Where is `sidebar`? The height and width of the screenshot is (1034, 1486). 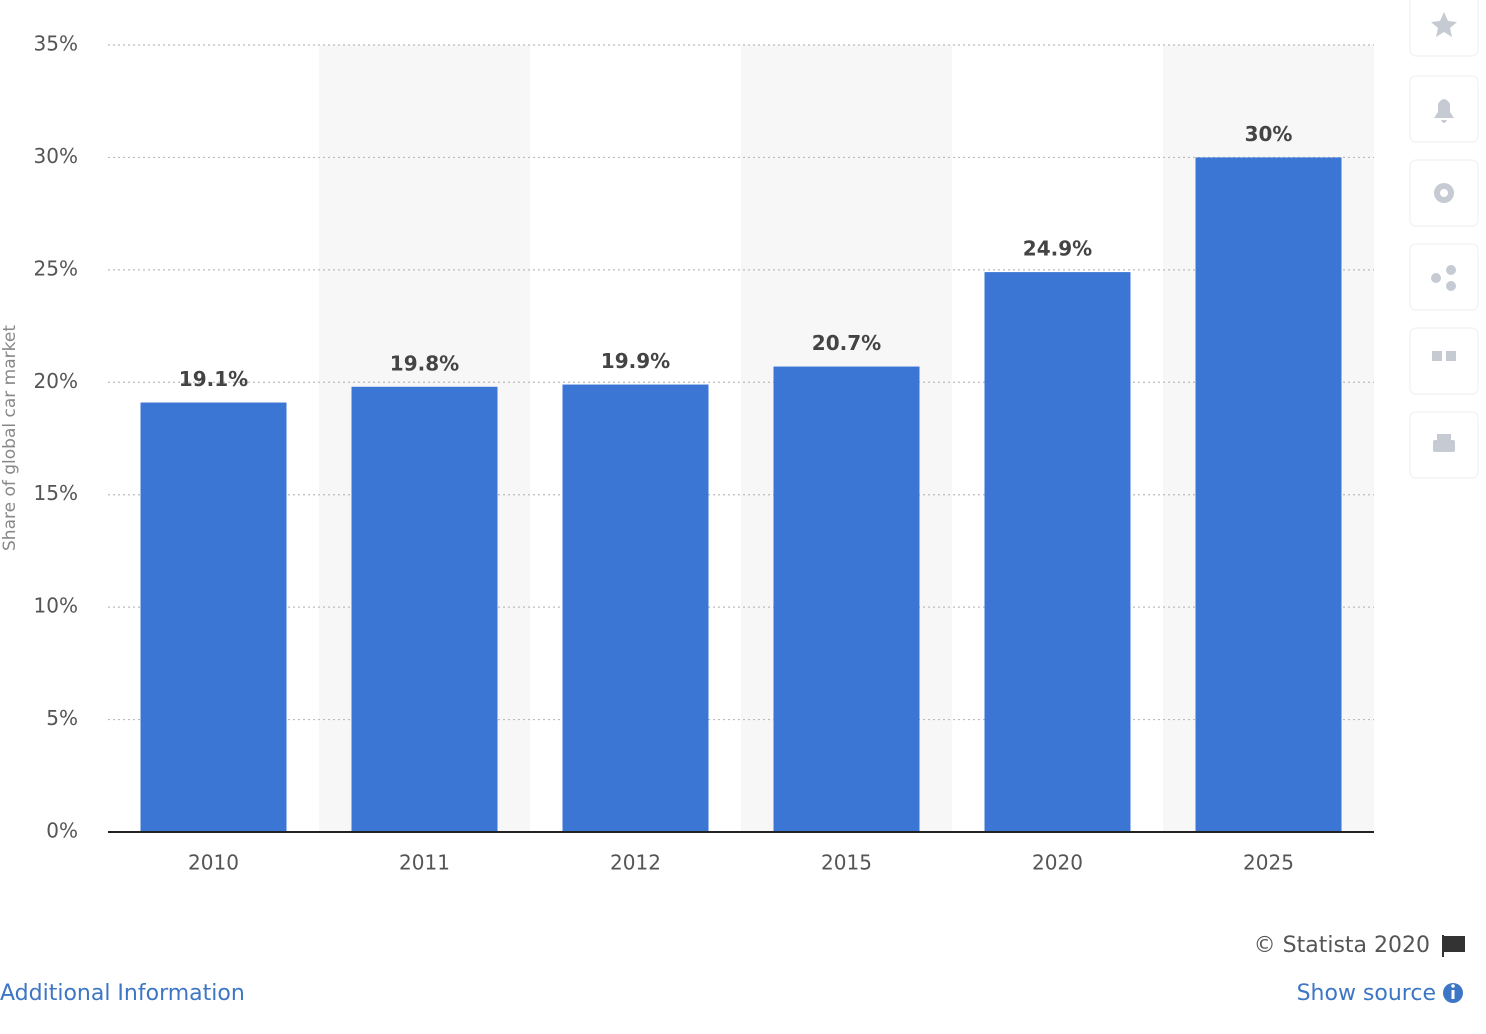
sidebar is located at coordinates (1444, 239).